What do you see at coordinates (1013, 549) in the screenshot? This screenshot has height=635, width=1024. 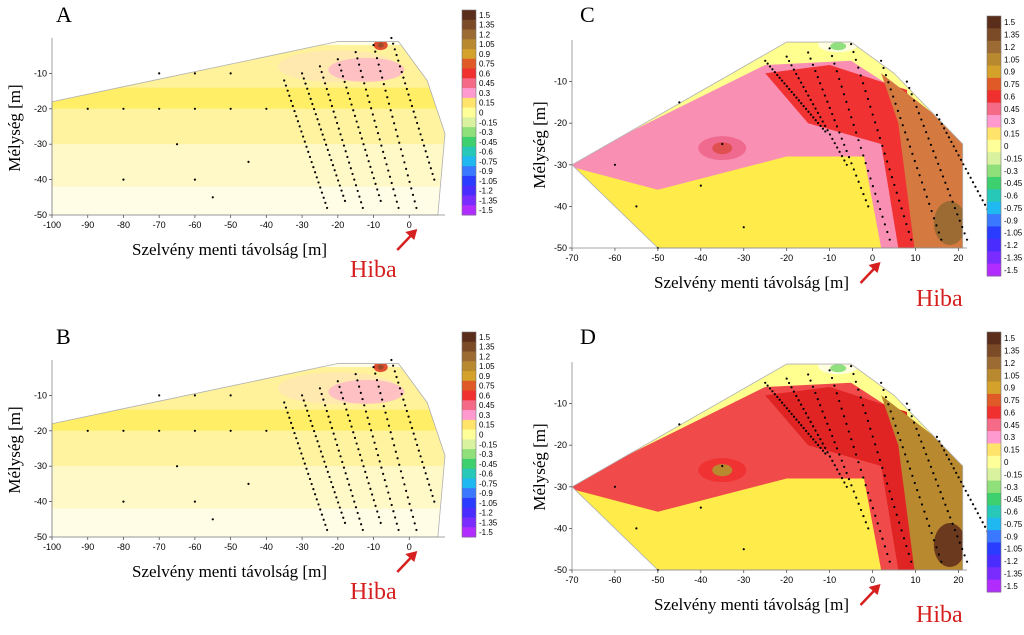 I see `colorbar-tick-label: -1.05` at bounding box center [1013, 549].